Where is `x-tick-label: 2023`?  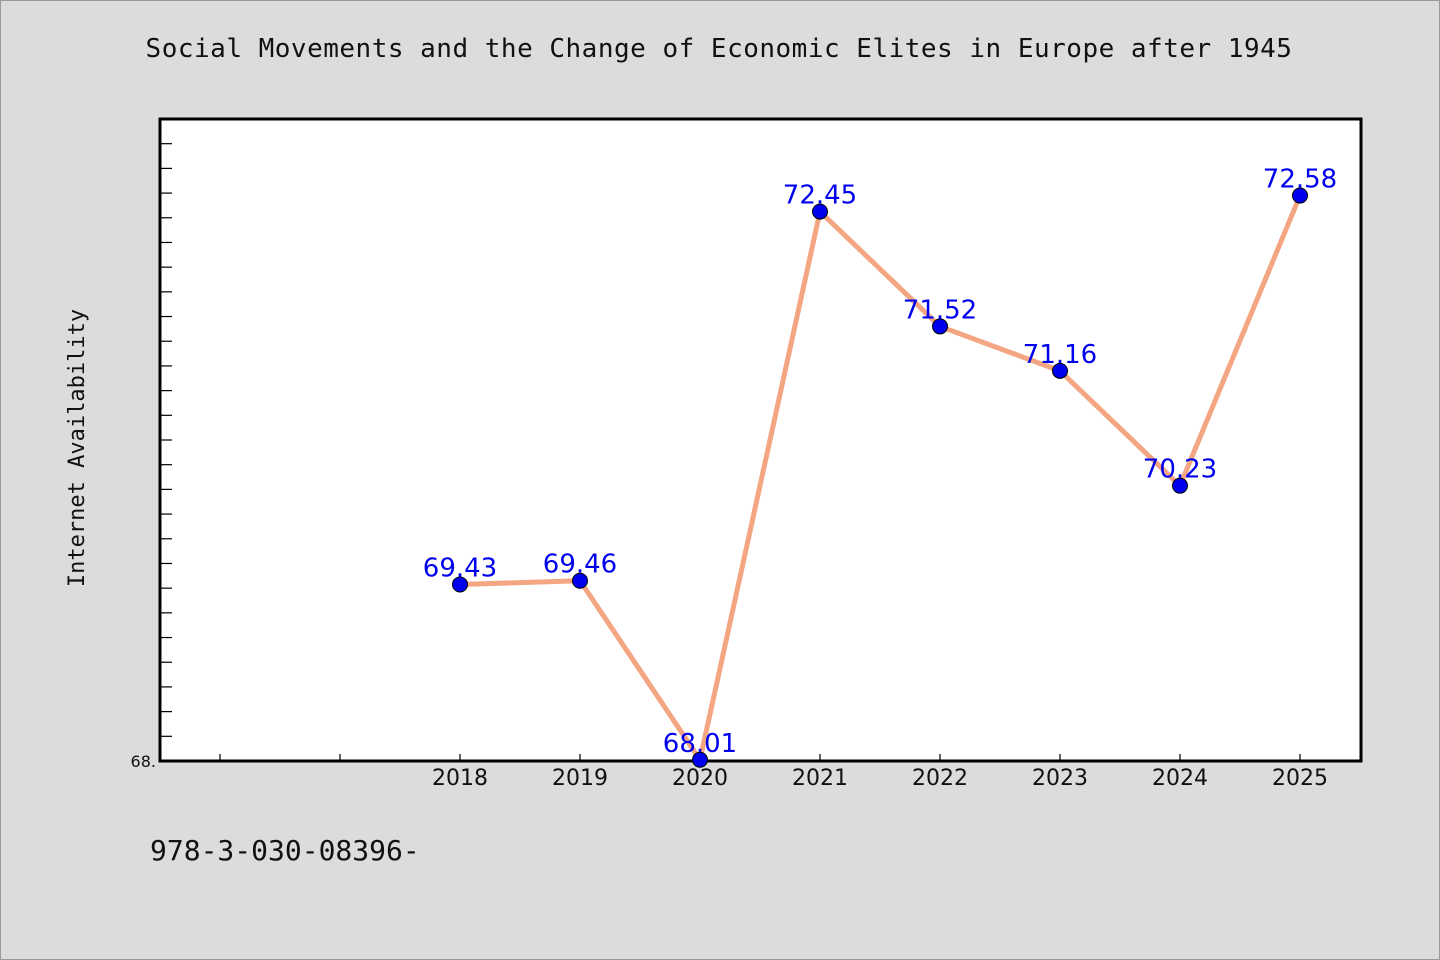 x-tick-label: 2023 is located at coordinates (1060, 778).